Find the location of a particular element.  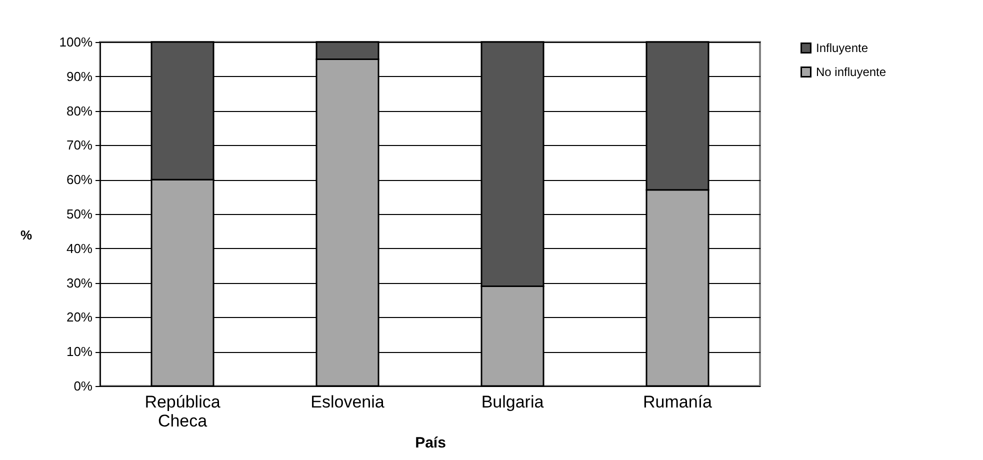

y-tick-label: 50% is located at coordinates (79, 214).